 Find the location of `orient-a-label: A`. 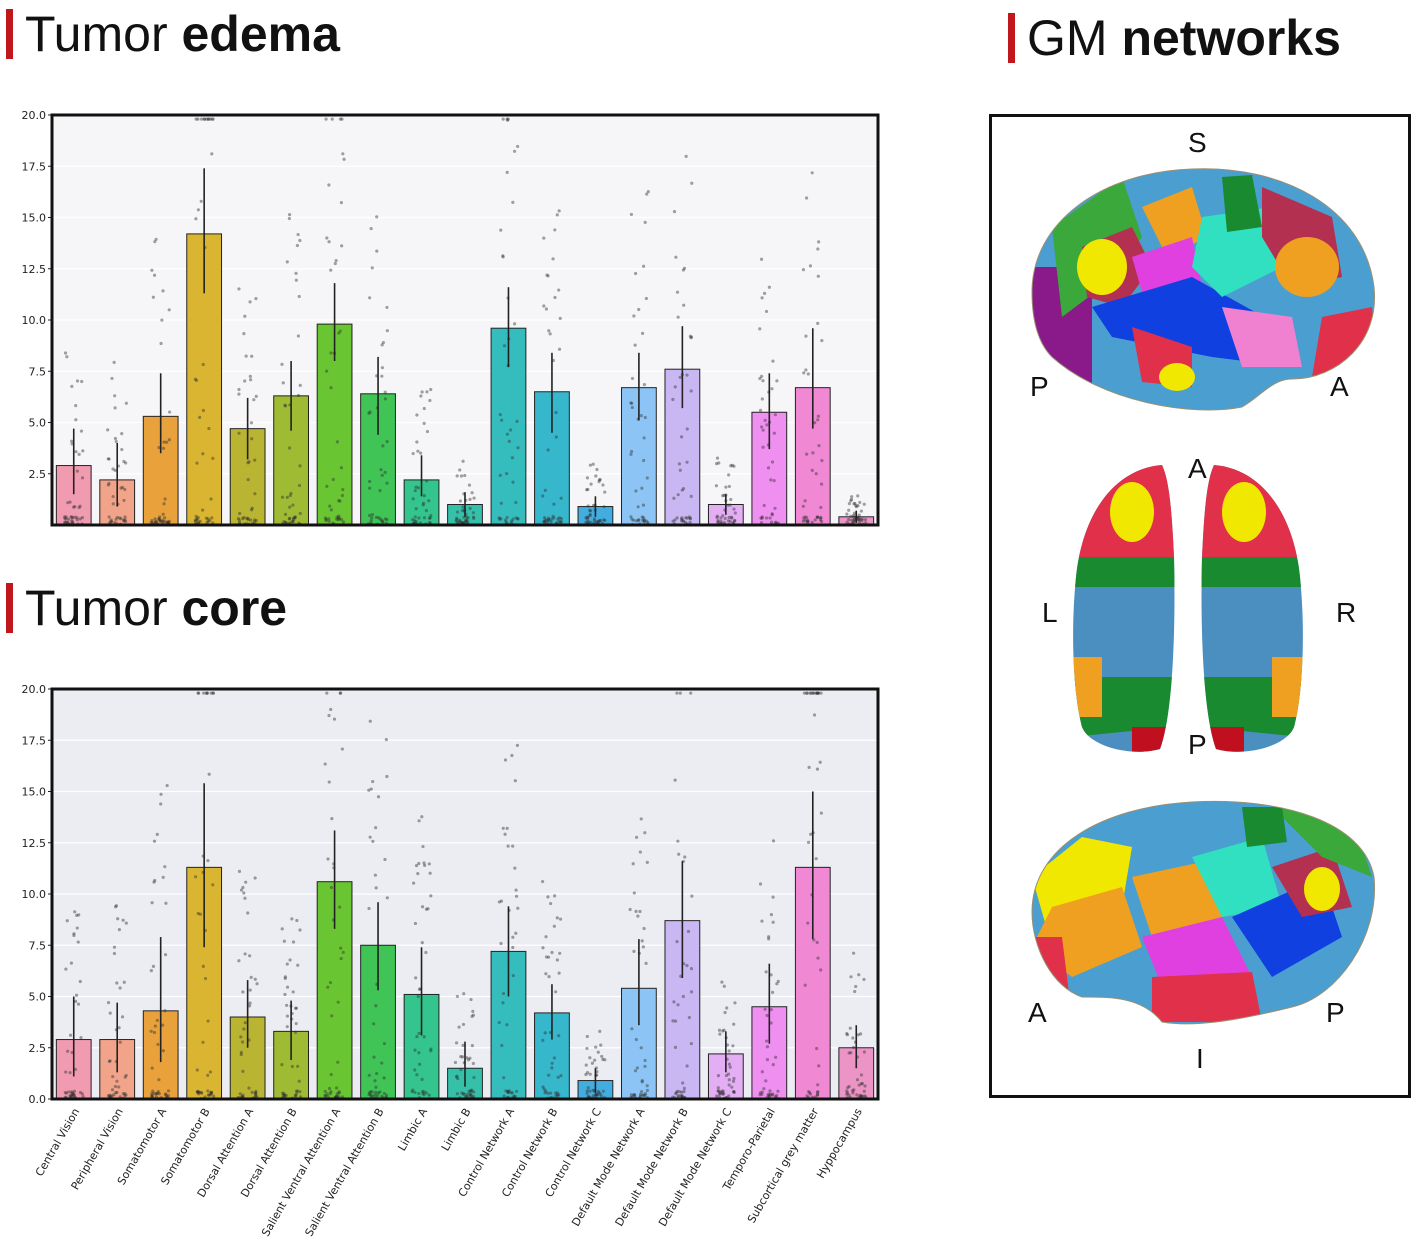

orient-a-label: A is located at coordinates (1197, 468).